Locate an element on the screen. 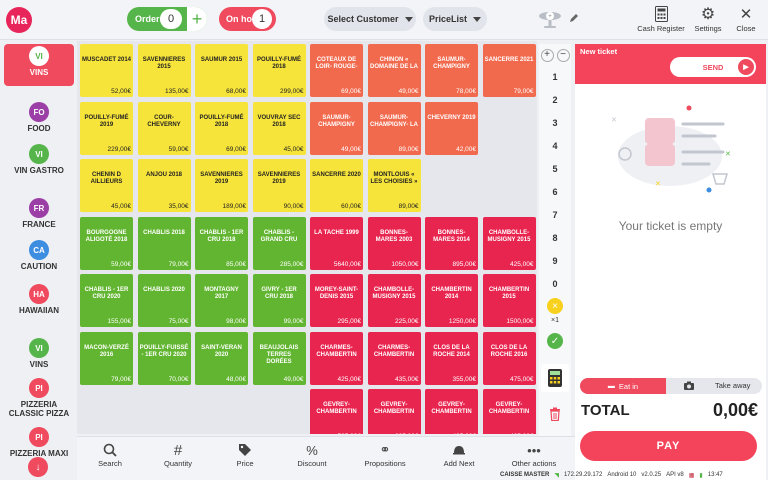 The width and height of the screenshot is (768, 480). pricelist-dropdown: PriceList is located at coordinates (455, 19).